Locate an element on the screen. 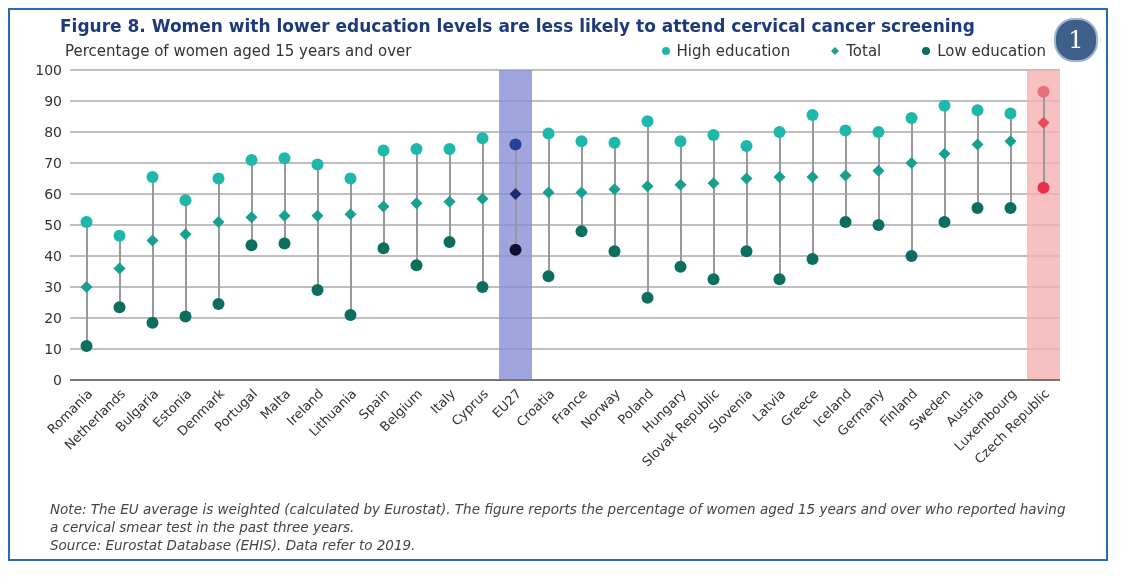 The width and height of the screenshot is (1123, 577). y-tick-label: 0 is located at coordinates (57, 379).